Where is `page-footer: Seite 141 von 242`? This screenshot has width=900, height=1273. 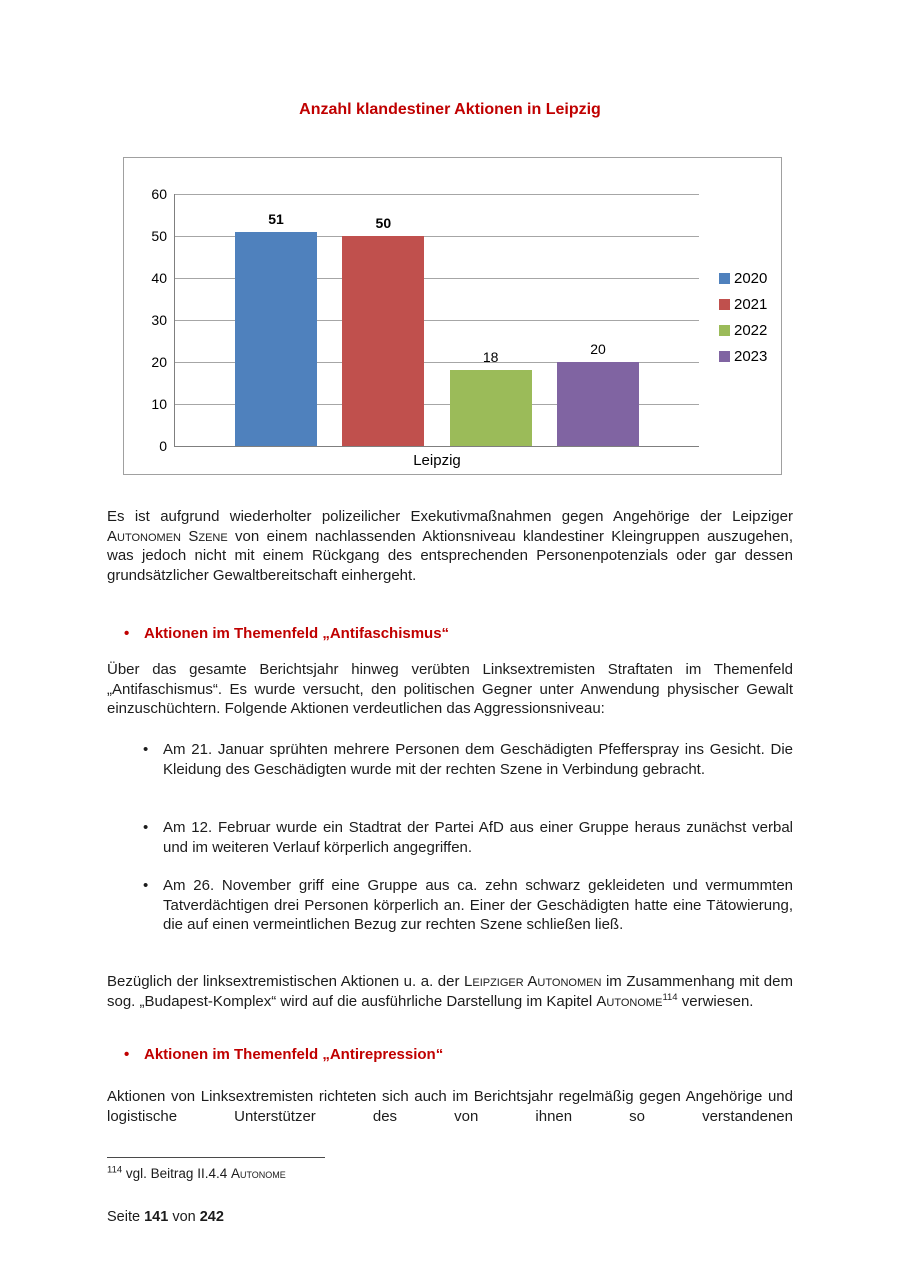 page-footer: Seite 141 von 242 is located at coordinates (307, 1217).